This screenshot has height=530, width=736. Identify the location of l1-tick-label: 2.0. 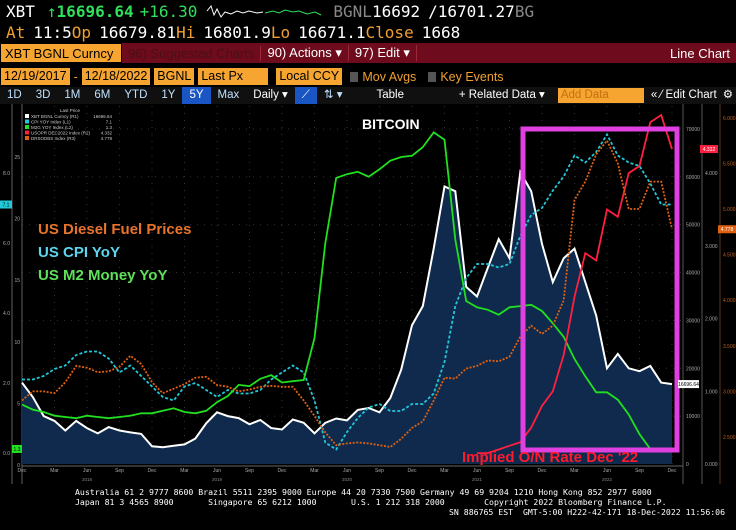
(6, 384).